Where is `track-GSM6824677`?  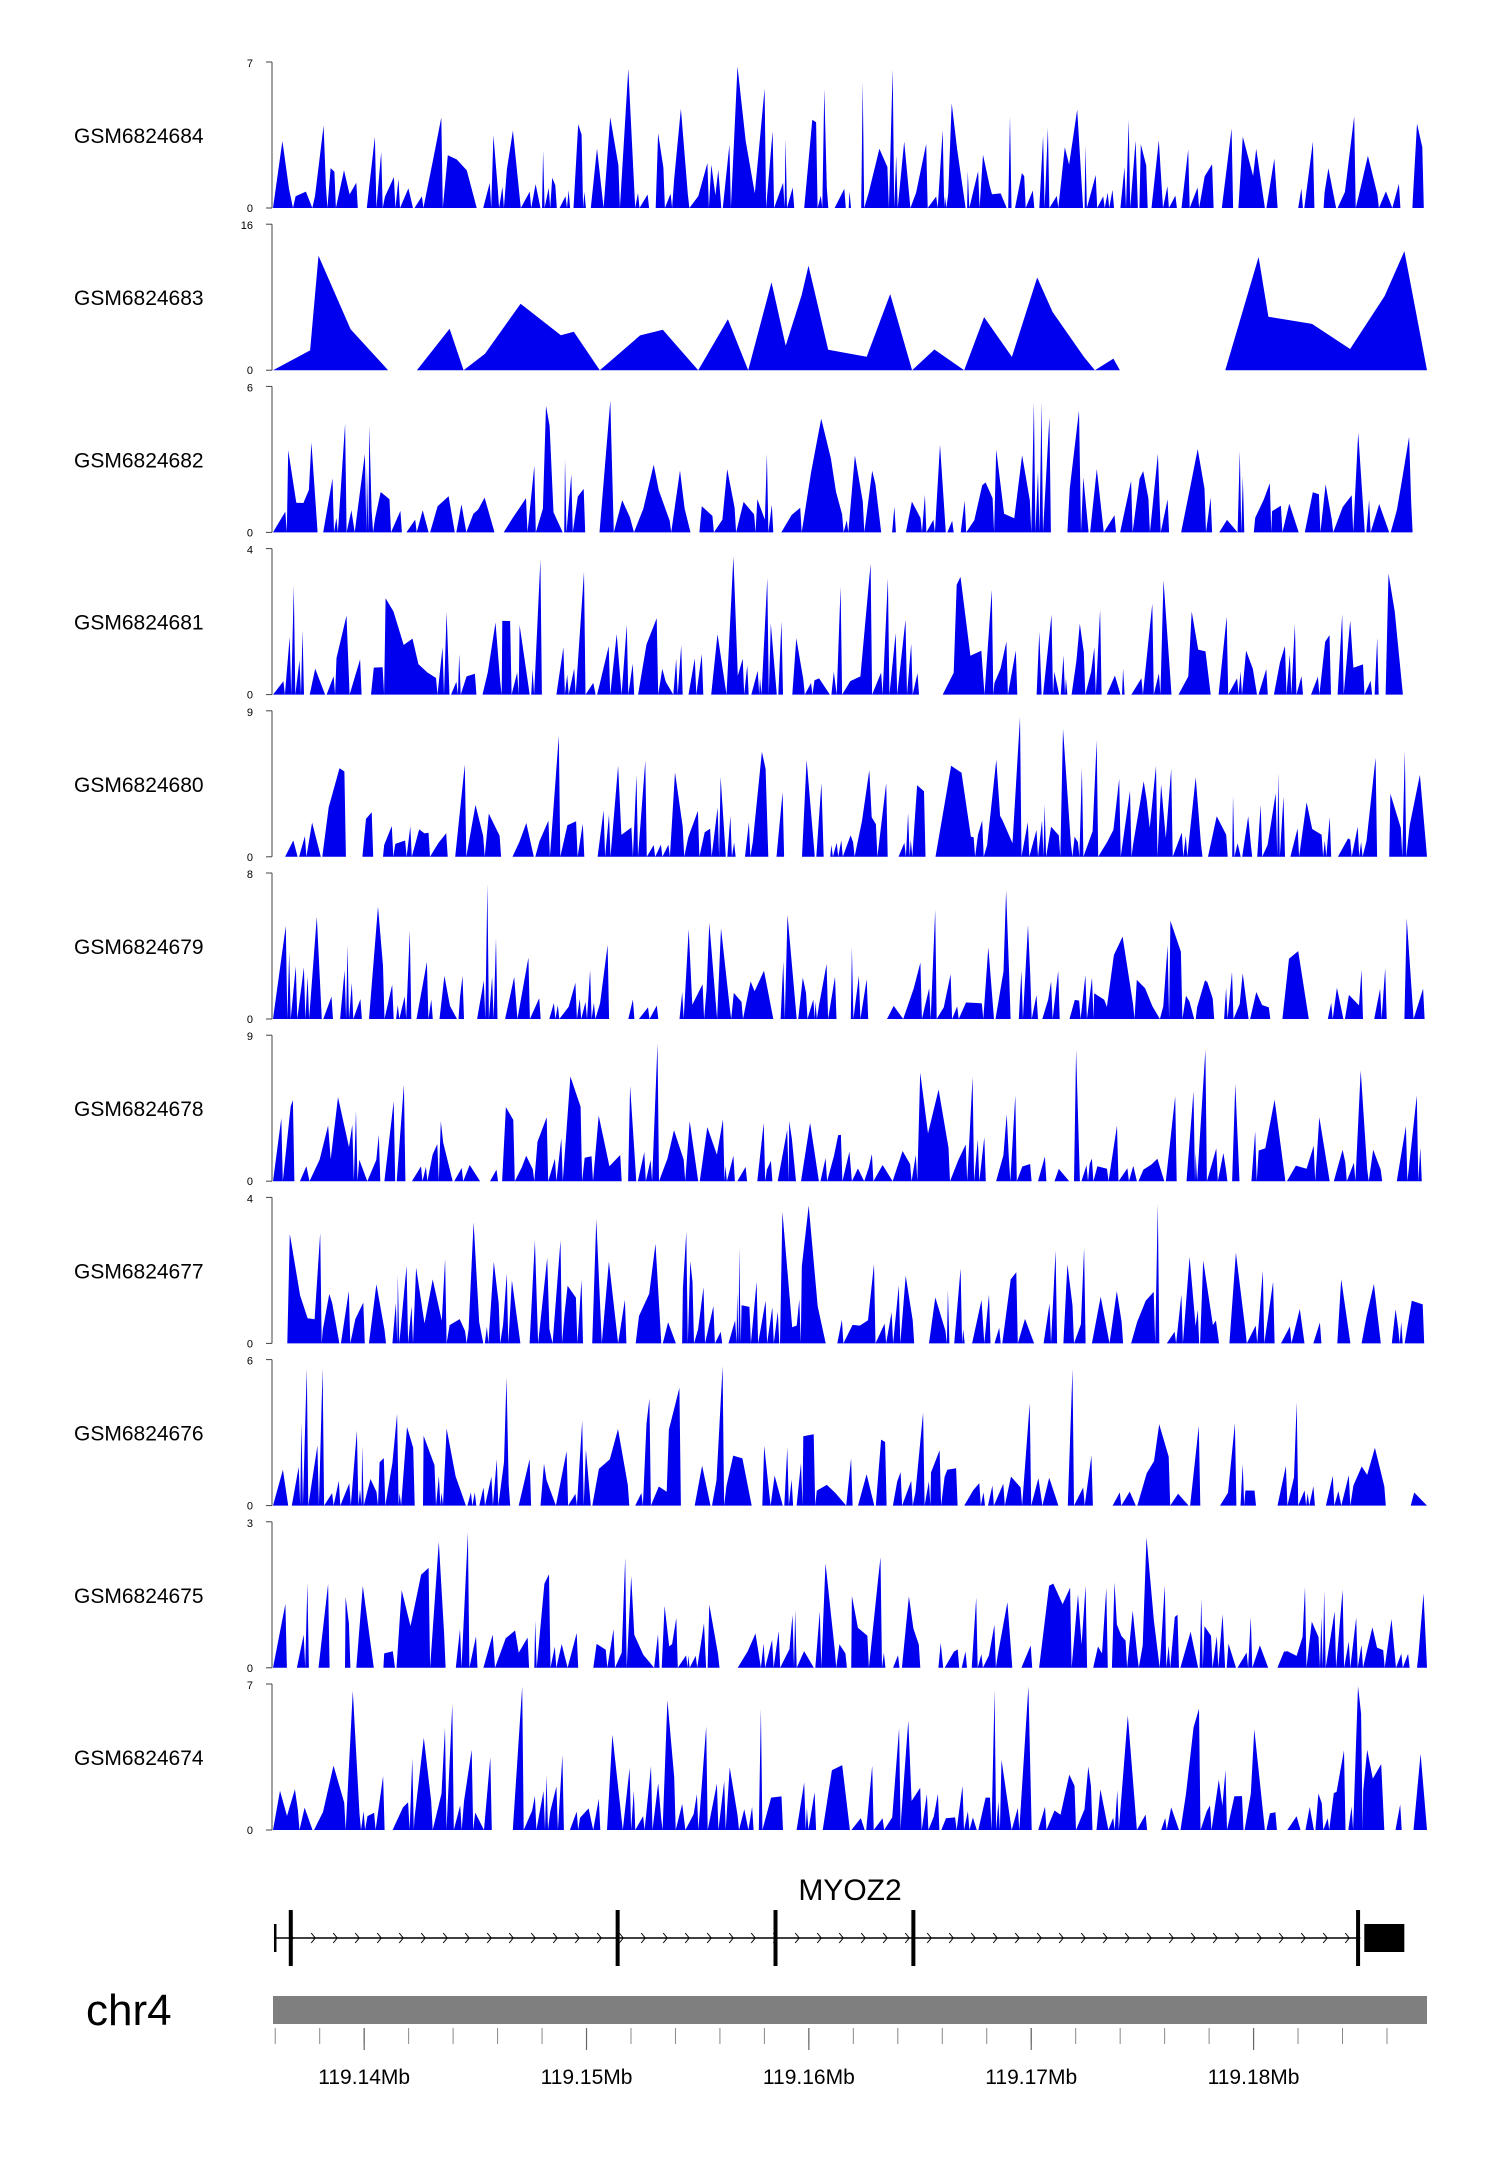 track-GSM6824677 is located at coordinates (846, 1270).